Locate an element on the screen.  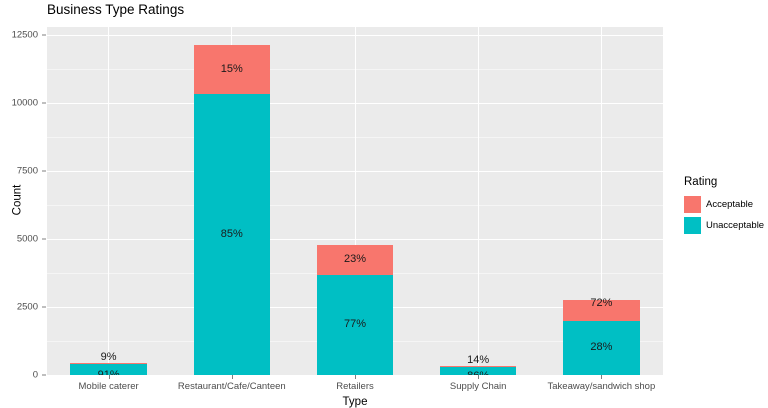
y-axis-tick-label: 10000 is located at coordinates (24, 103).